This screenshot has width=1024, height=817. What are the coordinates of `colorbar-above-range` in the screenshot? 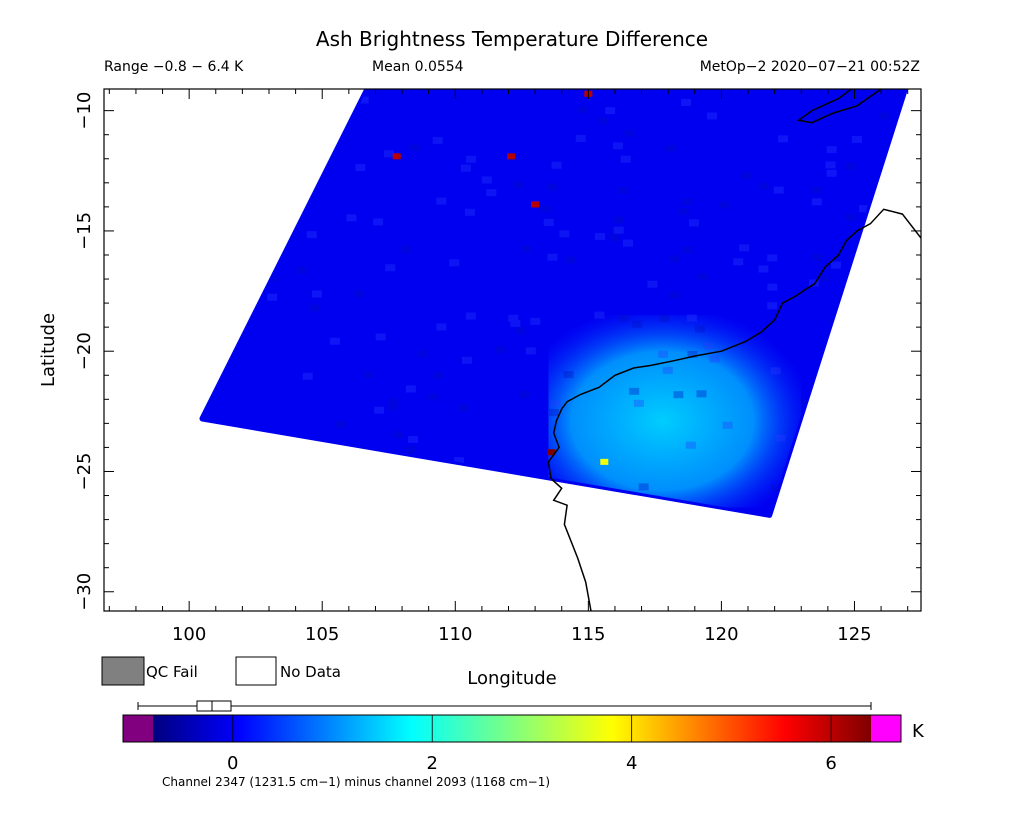 It's located at (886, 728).